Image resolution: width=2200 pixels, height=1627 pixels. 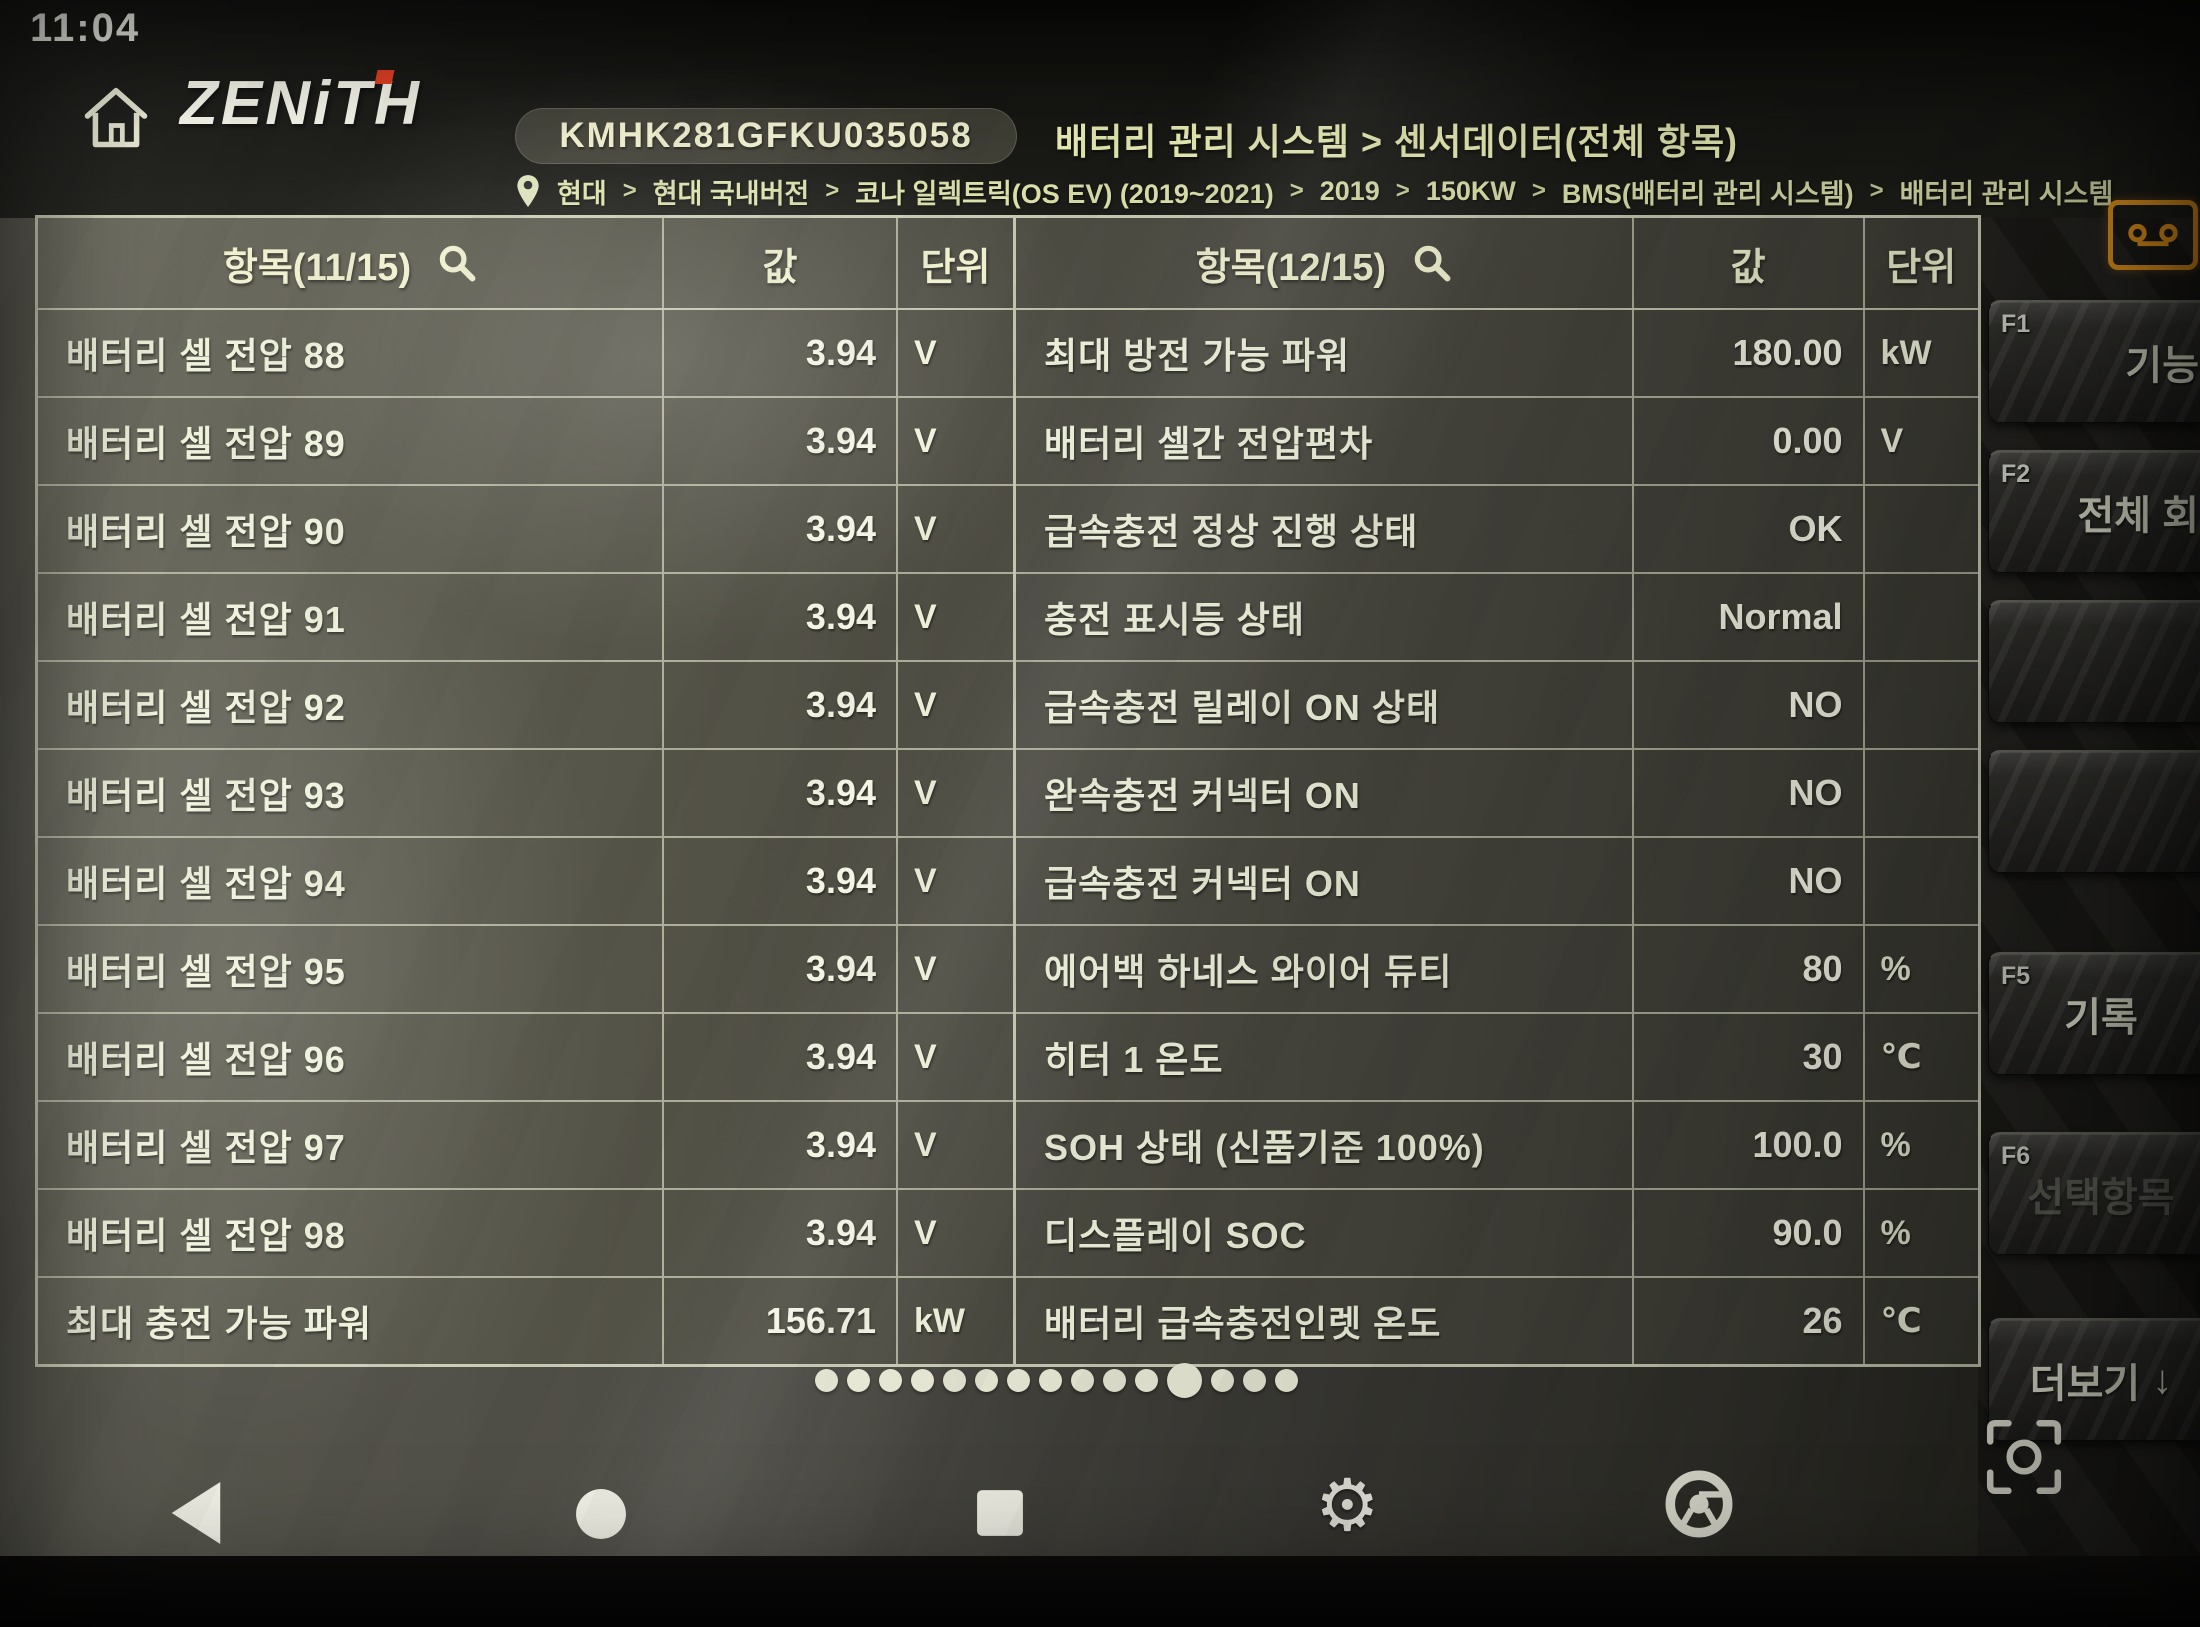 I want to click on table-row: 디스플레이 SOC 90.0%, so click(x=1497, y=1234).